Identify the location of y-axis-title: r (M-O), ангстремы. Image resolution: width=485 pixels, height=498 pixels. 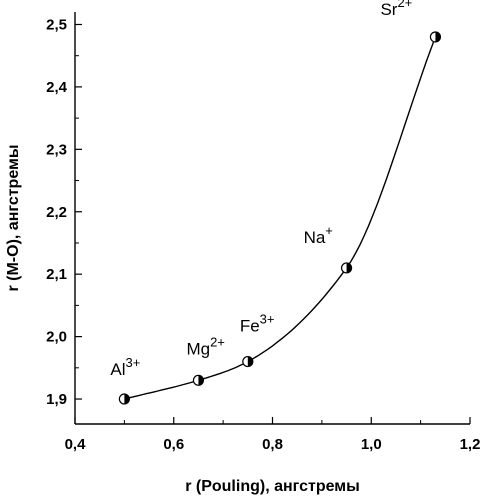
(13, 217).